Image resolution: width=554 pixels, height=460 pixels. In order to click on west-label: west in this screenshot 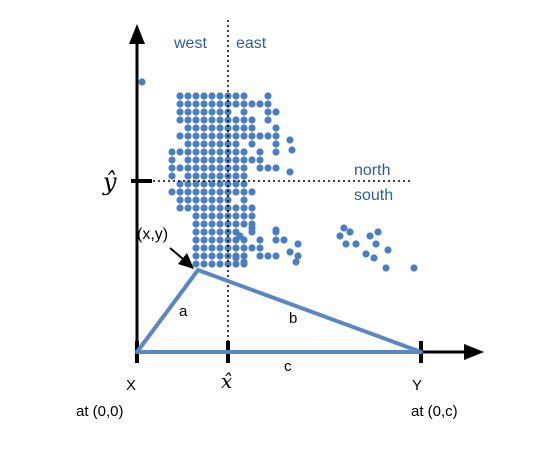, I will do `click(190, 43)`.